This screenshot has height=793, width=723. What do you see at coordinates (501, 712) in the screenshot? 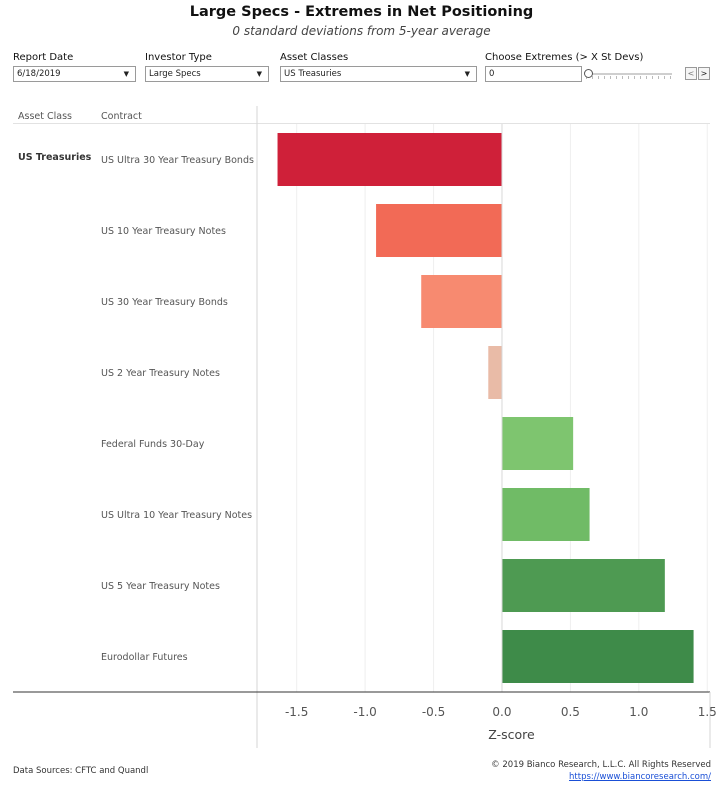
I see `x-tick-label: 0.0` at bounding box center [501, 712].